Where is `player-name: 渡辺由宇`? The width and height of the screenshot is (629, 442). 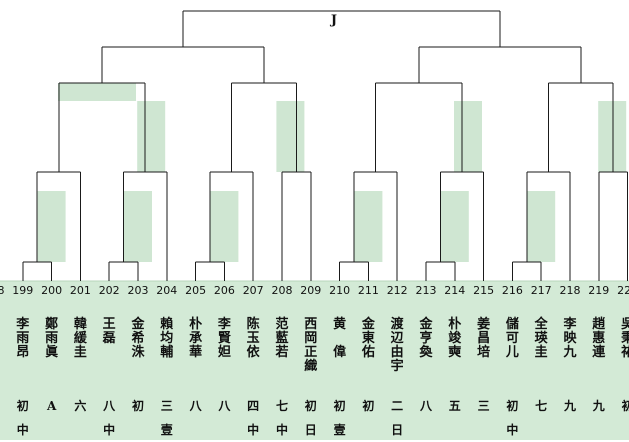 player-name: 渡辺由宇 is located at coordinates (397, 345).